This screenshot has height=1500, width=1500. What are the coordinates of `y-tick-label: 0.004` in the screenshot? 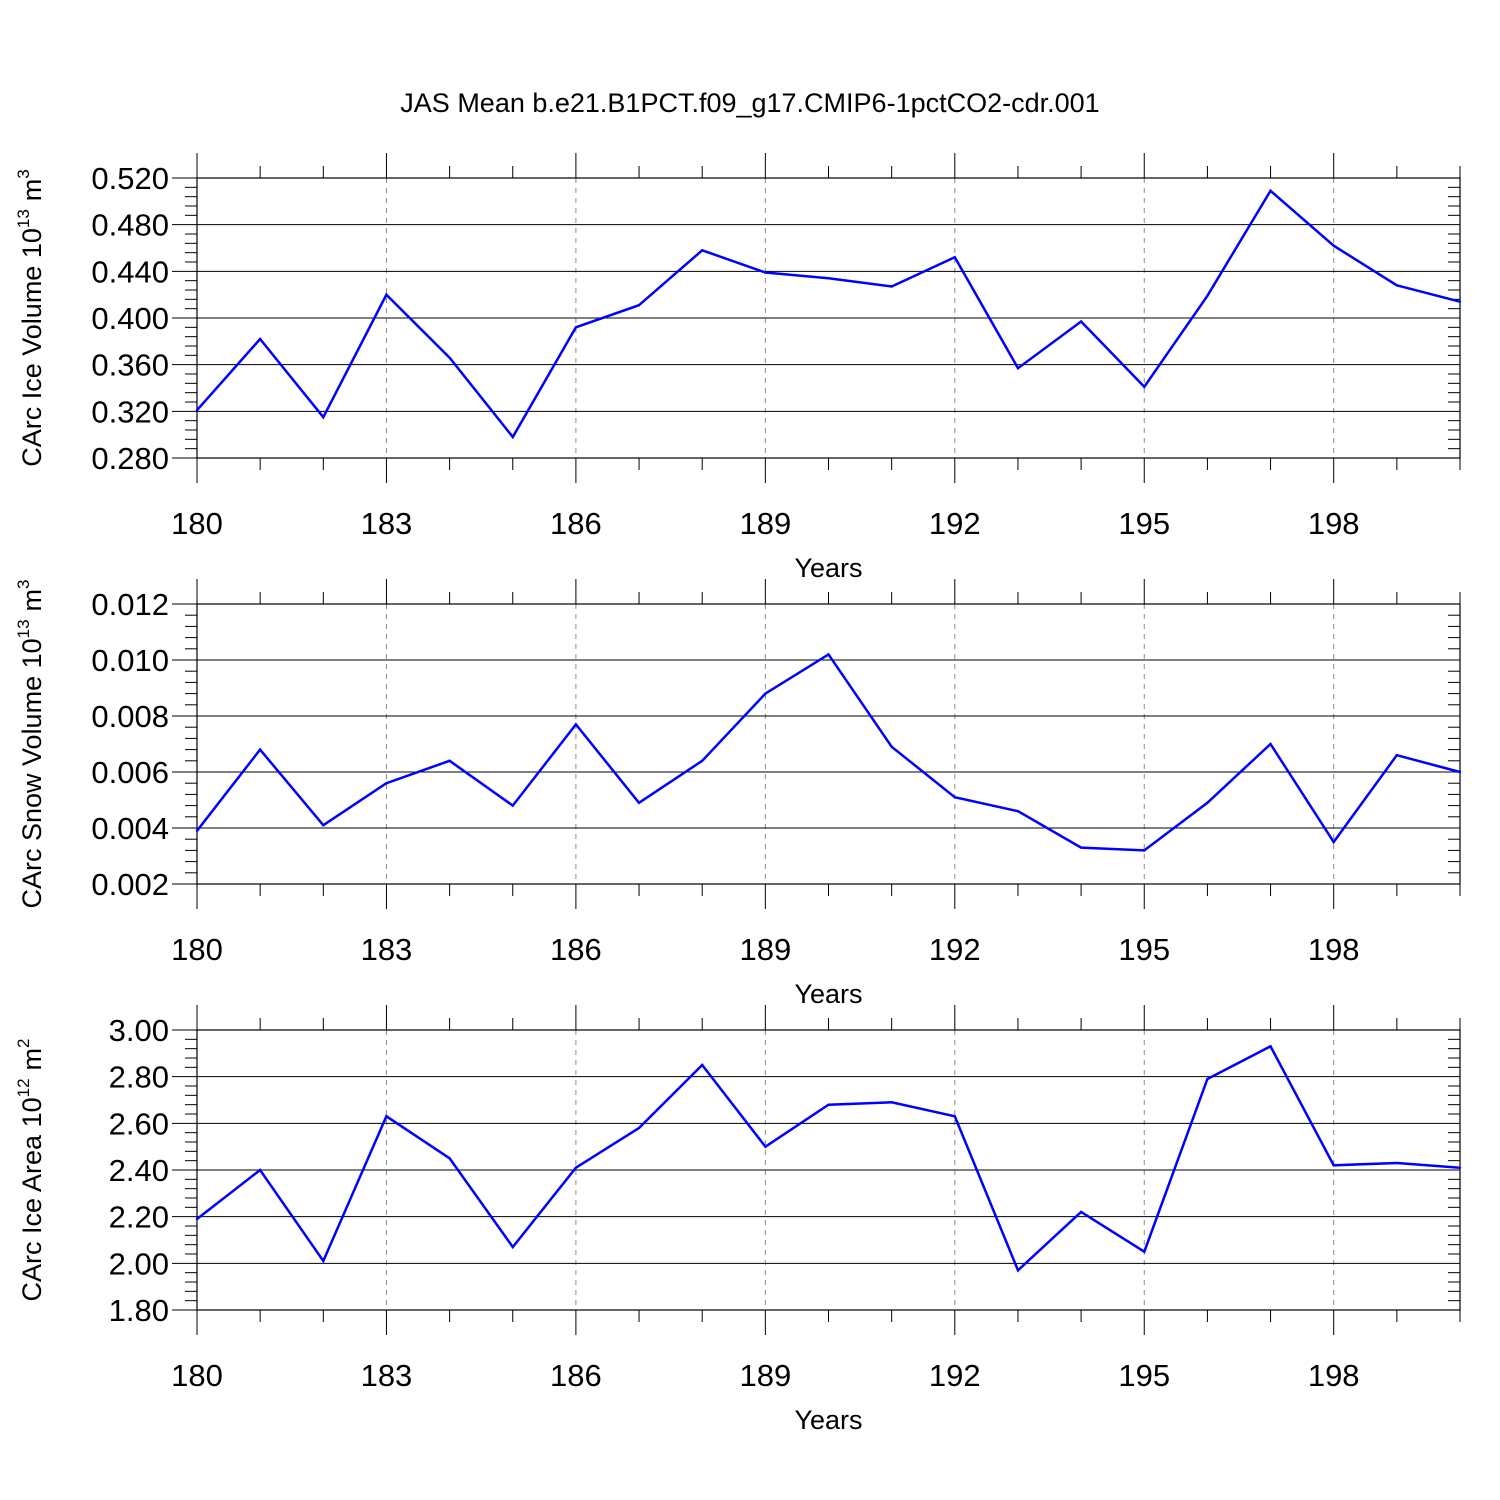 It's located at (130, 828).